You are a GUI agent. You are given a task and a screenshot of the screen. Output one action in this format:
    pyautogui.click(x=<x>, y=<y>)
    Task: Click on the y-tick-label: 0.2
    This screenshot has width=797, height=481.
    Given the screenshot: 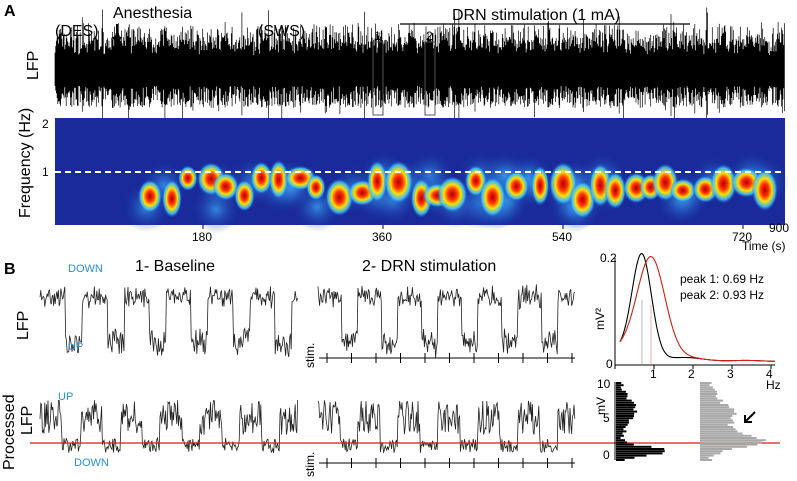 What is the action you would take?
    pyautogui.click(x=608, y=258)
    